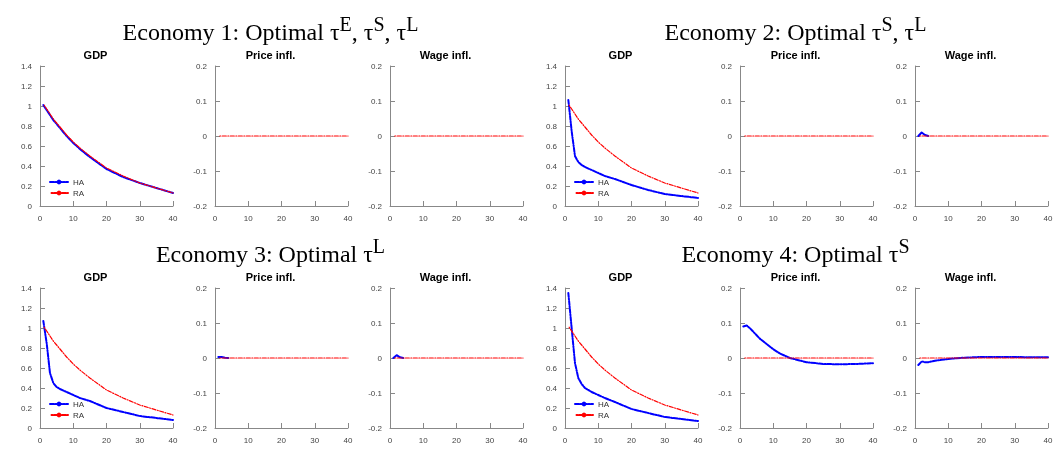 Image resolution: width=1055 pixels, height=452 pixels. I want to click on y-tick-label: 0.6, so click(26, 368).